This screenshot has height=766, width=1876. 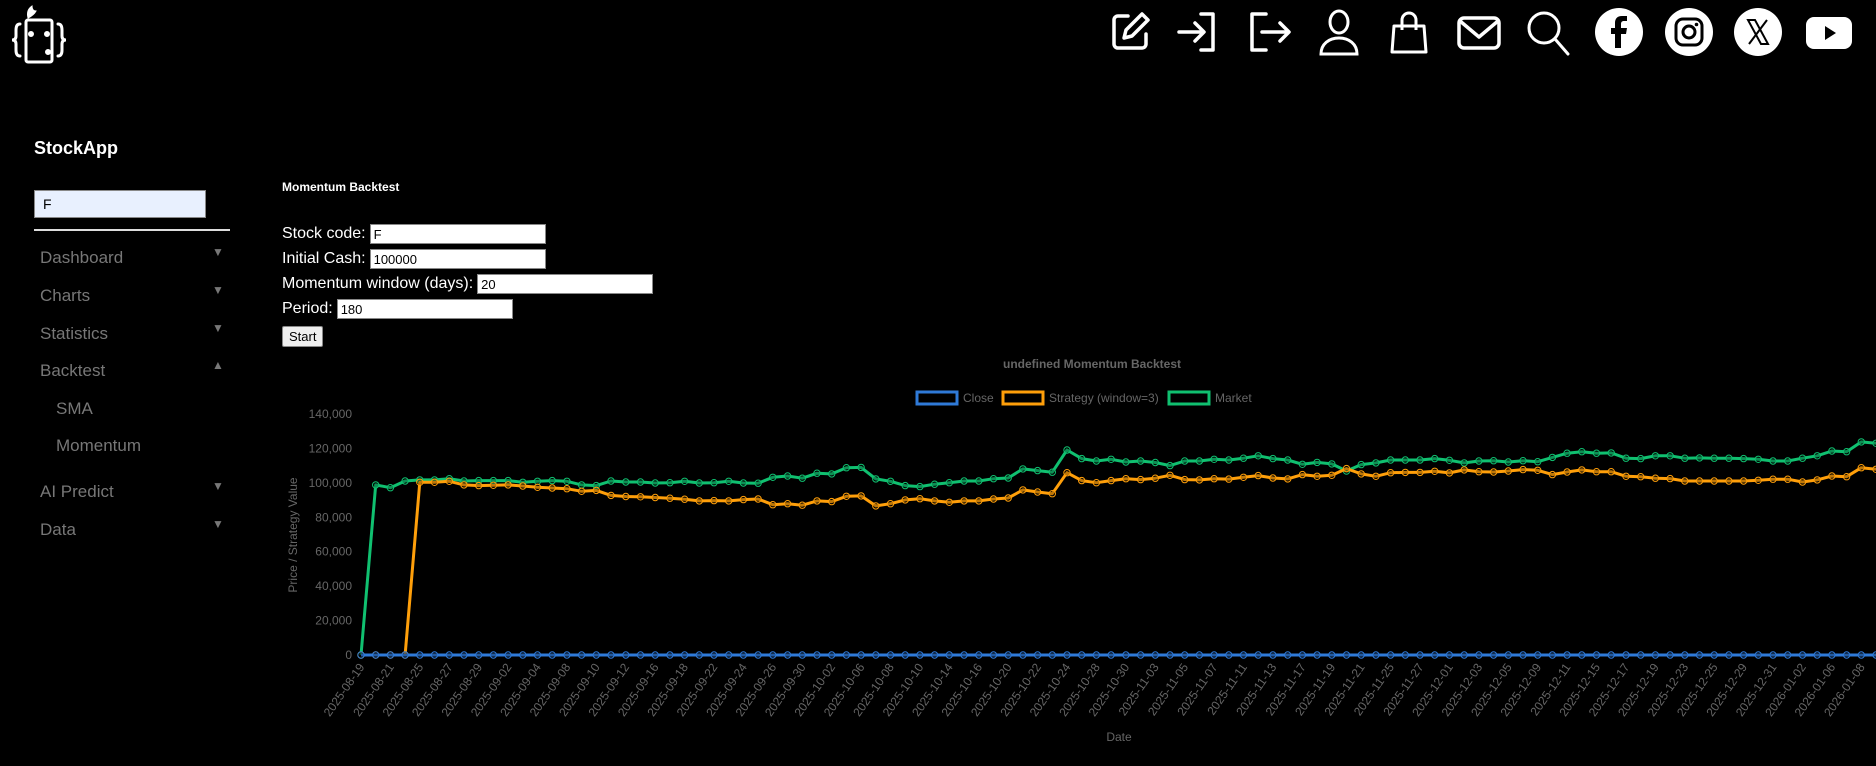 What do you see at coordinates (457, 234) in the screenshot?
I see `stock-code-input` at bounding box center [457, 234].